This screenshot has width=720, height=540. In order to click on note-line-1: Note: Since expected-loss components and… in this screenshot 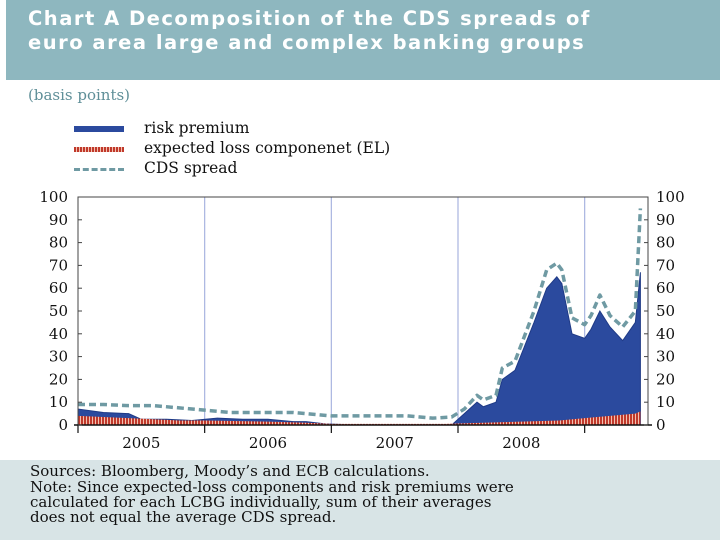, I will do `click(272, 487)`.